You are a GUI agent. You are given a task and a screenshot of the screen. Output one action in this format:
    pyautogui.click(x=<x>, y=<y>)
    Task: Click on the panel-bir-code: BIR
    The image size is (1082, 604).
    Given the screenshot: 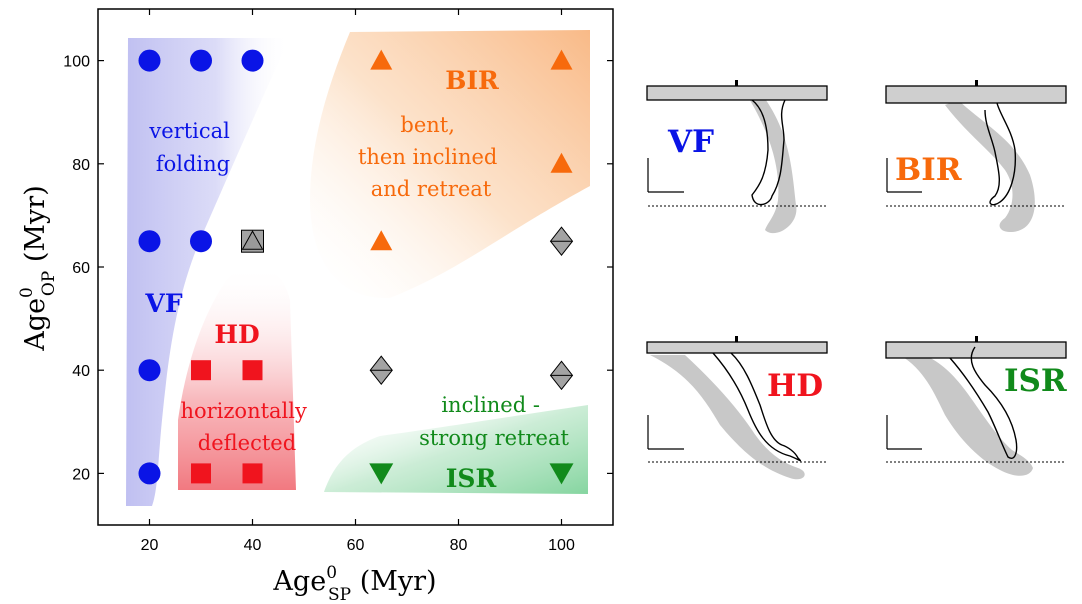 What is the action you would take?
    pyautogui.click(x=928, y=170)
    